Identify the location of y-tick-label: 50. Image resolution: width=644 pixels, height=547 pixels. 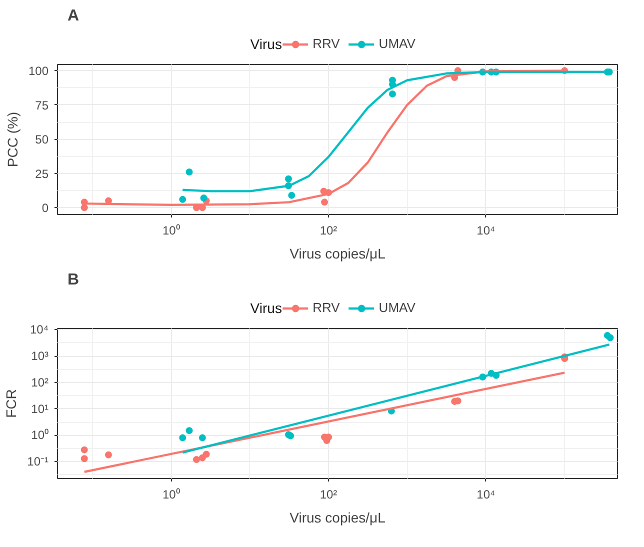
(42, 139).